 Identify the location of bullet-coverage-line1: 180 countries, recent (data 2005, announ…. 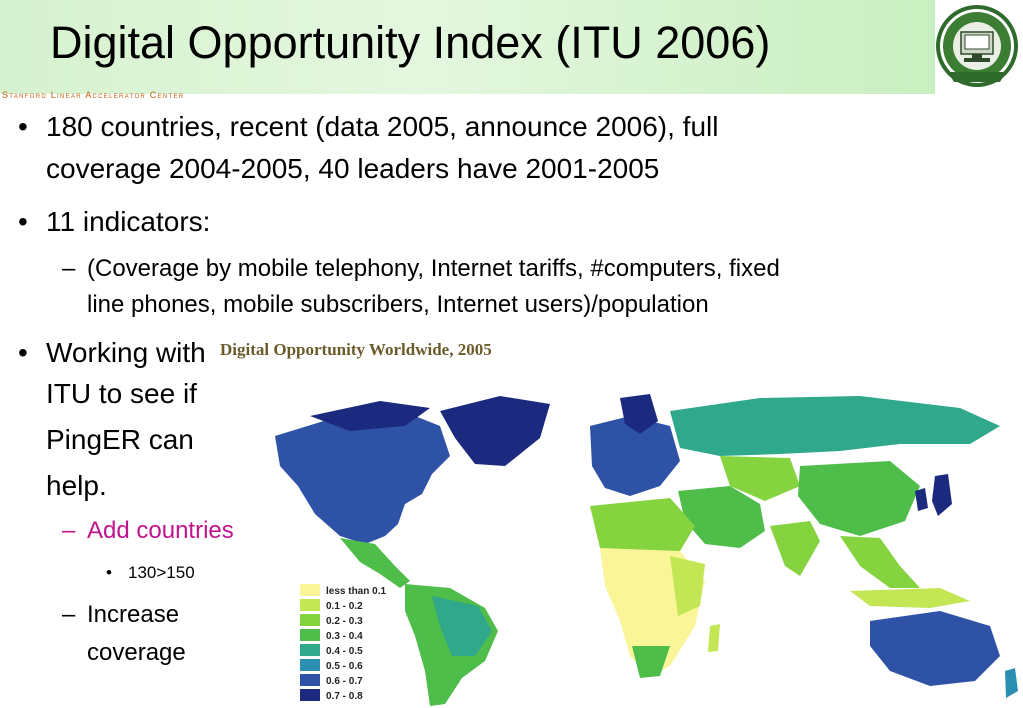
(382, 126).